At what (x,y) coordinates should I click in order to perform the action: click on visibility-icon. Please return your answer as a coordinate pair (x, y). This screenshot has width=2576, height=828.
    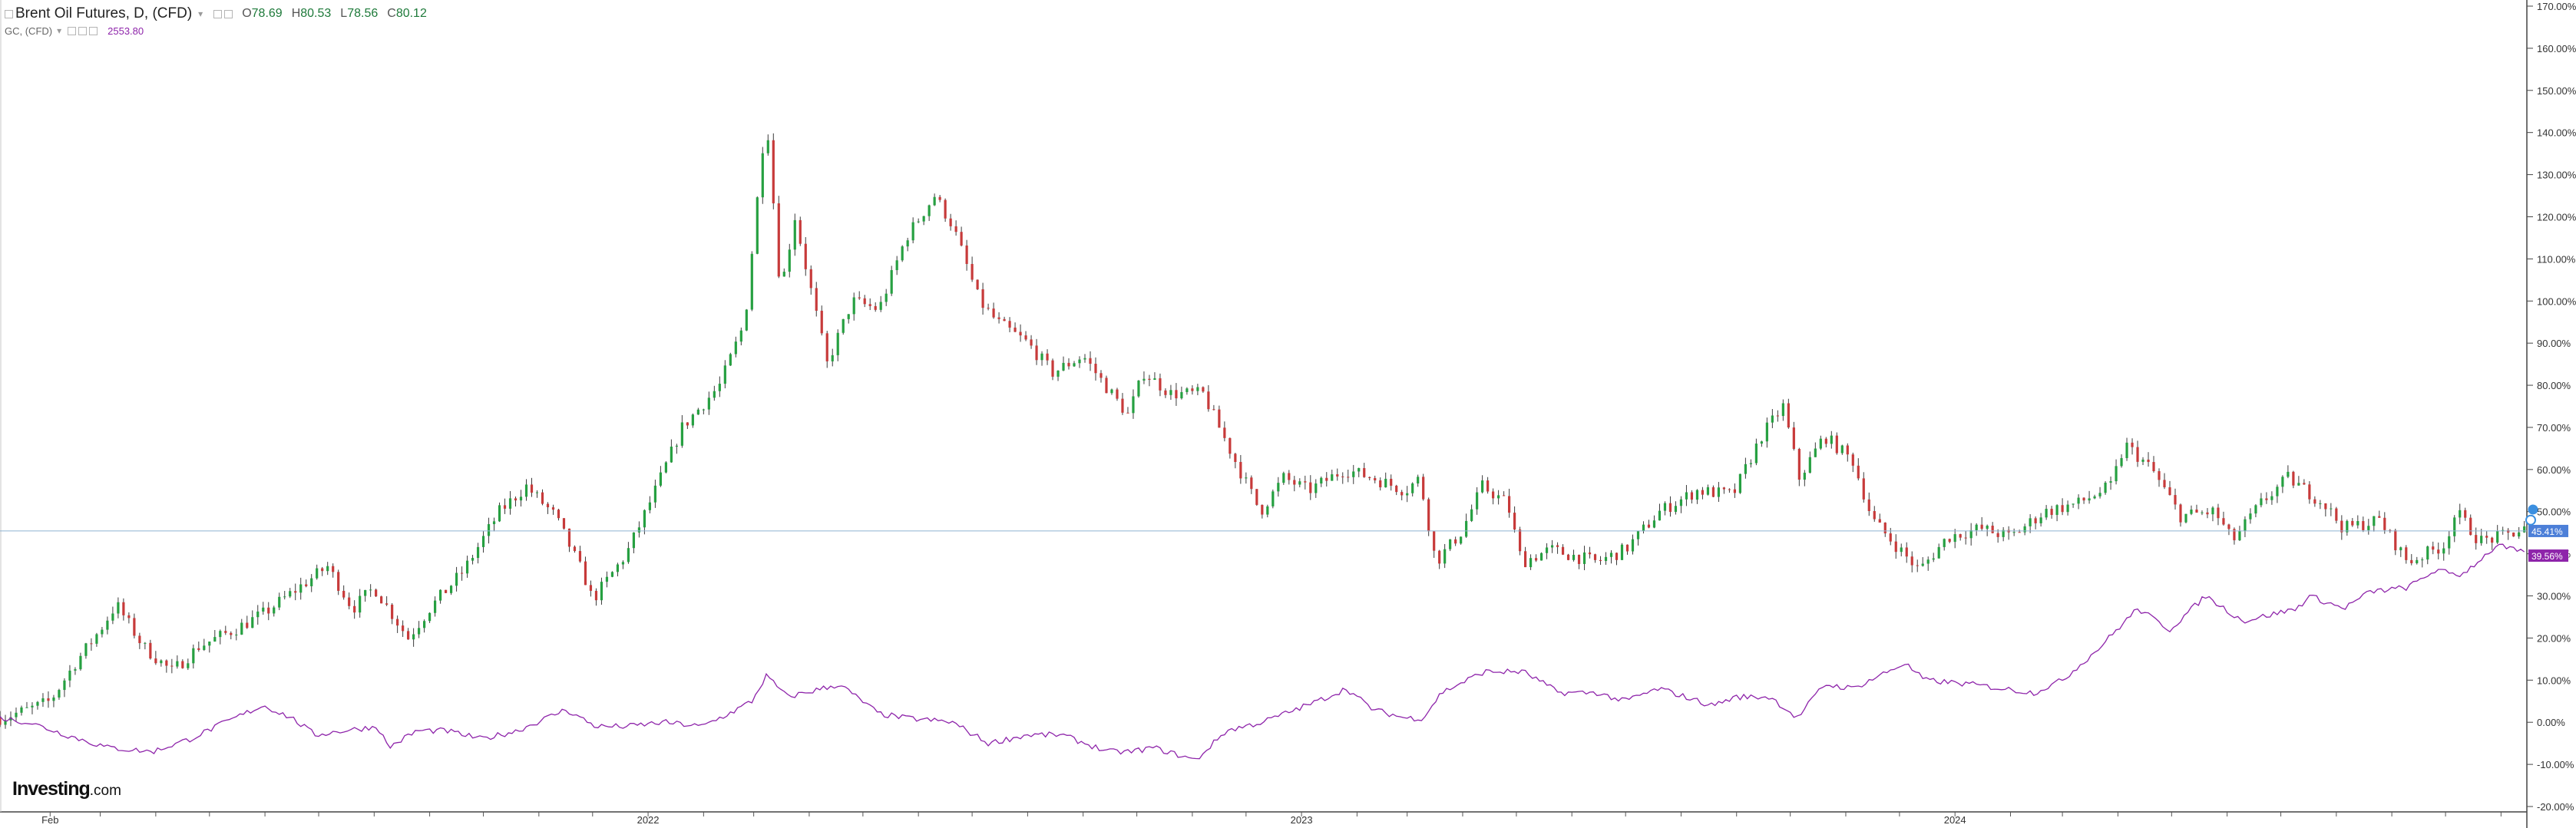
    Looking at the image, I should click on (72, 30).